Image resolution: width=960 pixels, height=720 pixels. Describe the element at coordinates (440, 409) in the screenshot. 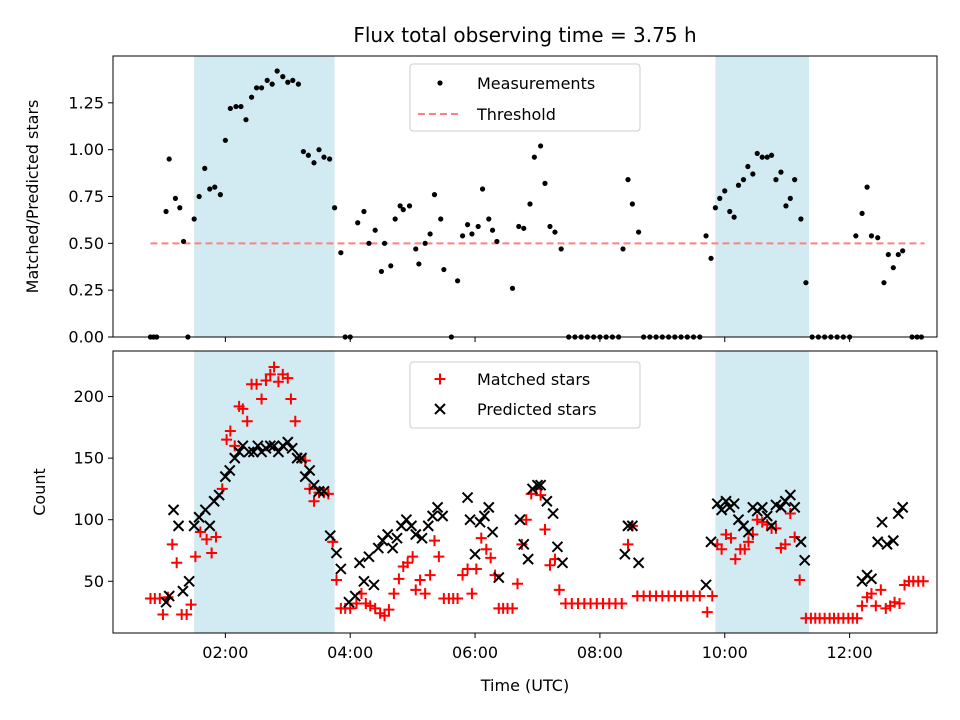

I see `legend-x-glyph` at that location.